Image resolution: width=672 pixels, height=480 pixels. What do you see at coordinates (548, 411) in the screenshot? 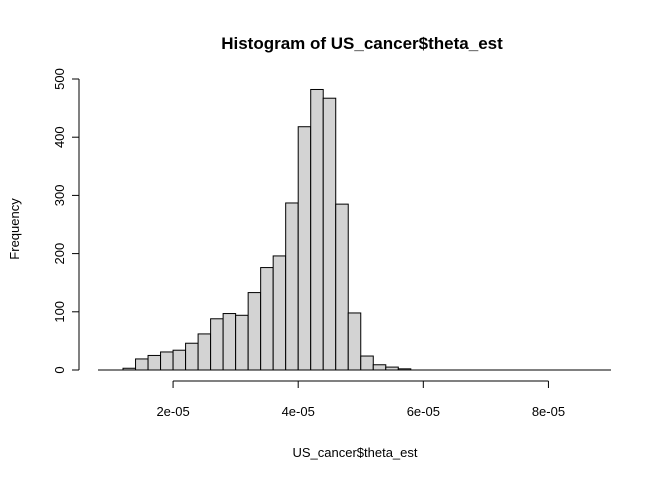
I see `x-tick-label: 8e-05` at bounding box center [548, 411].